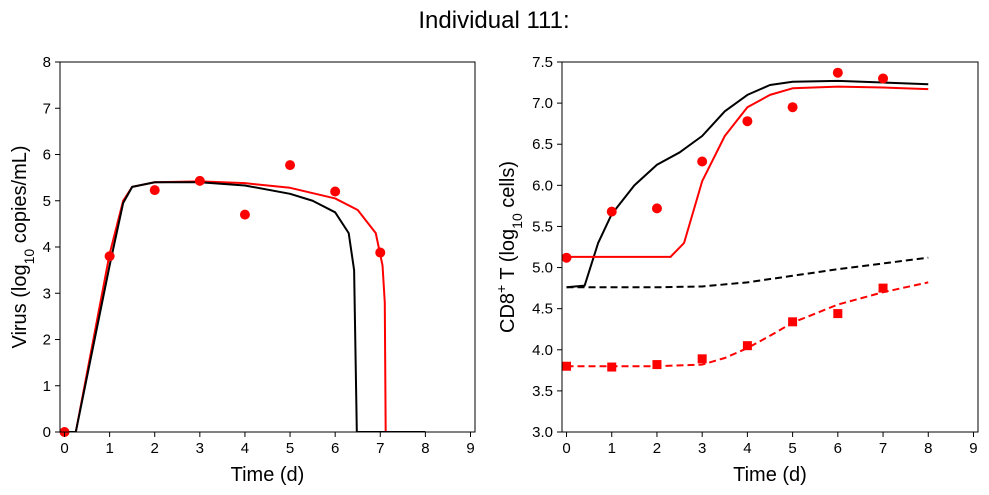 The width and height of the screenshot is (989, 495). Describe the element at coordinates (470, 448) in the screenshot. I see `virus-xtick-label-9: 9` at that location.